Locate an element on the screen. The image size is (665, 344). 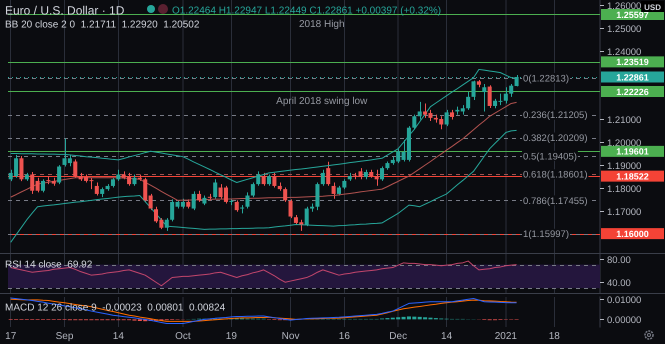
ref-line-label: 1.19601 is located at coordinates (632, 151).